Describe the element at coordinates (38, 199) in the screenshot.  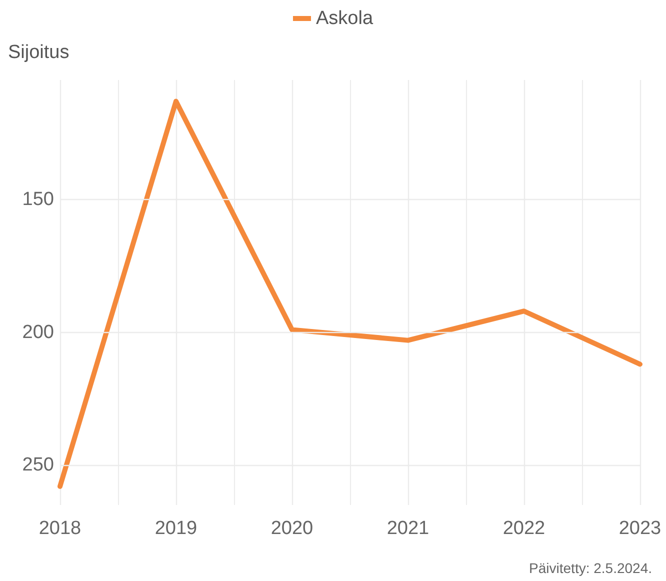
I see `y-tick-label: 150` at that location.